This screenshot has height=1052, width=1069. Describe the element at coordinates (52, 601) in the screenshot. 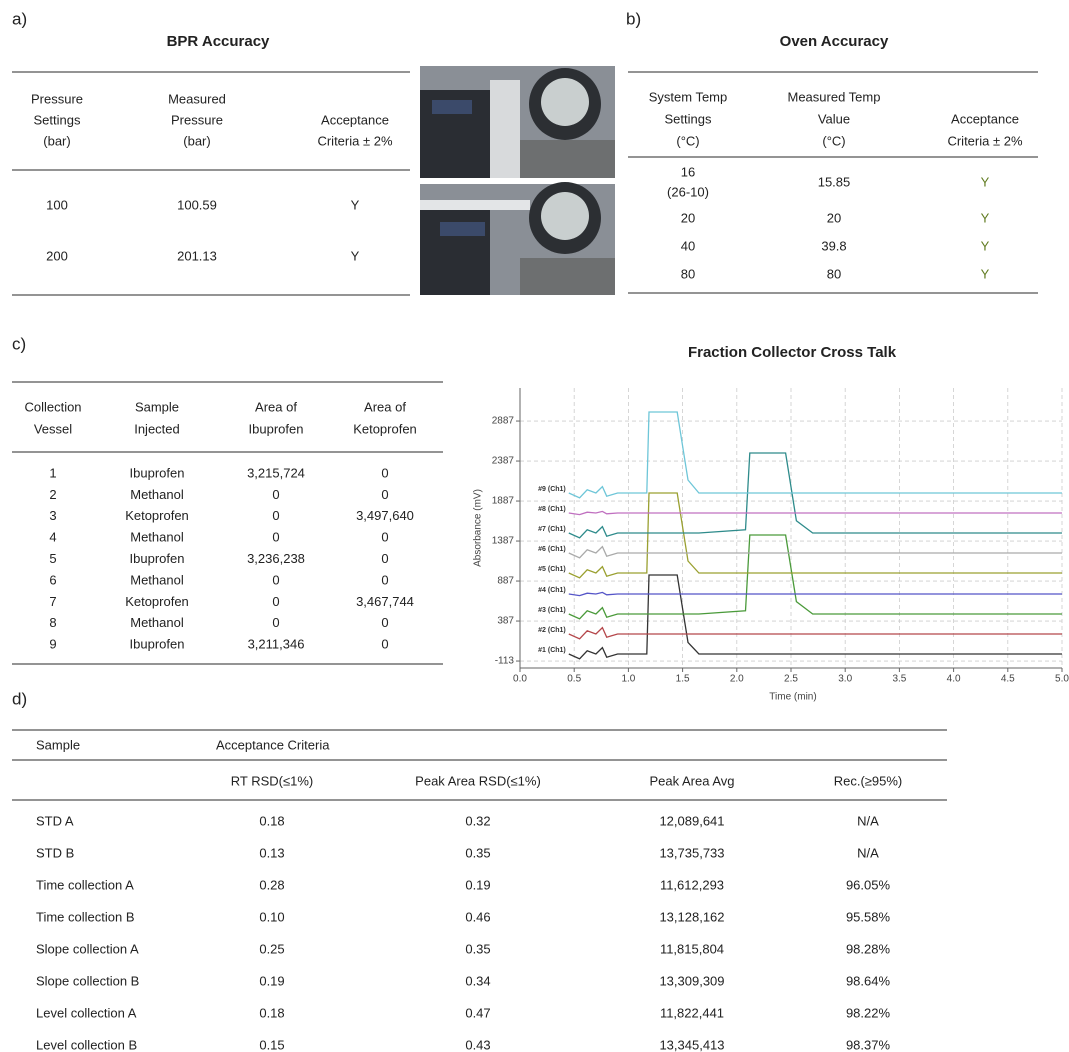

I see `table-cell: 7` at that location.